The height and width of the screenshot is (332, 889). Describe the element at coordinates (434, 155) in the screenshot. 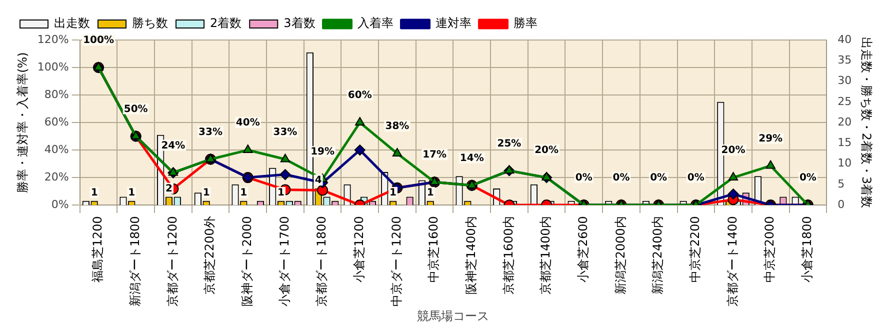

I see `data-label: 17%` at that location.